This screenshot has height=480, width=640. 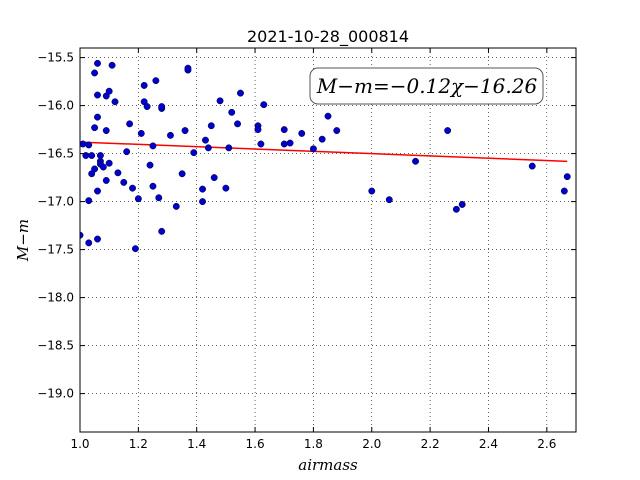 What do you see at coordinates (55, 154) in the screenshot?
I see `y-tick-label: −16.5` at bounding box center [55, 154].